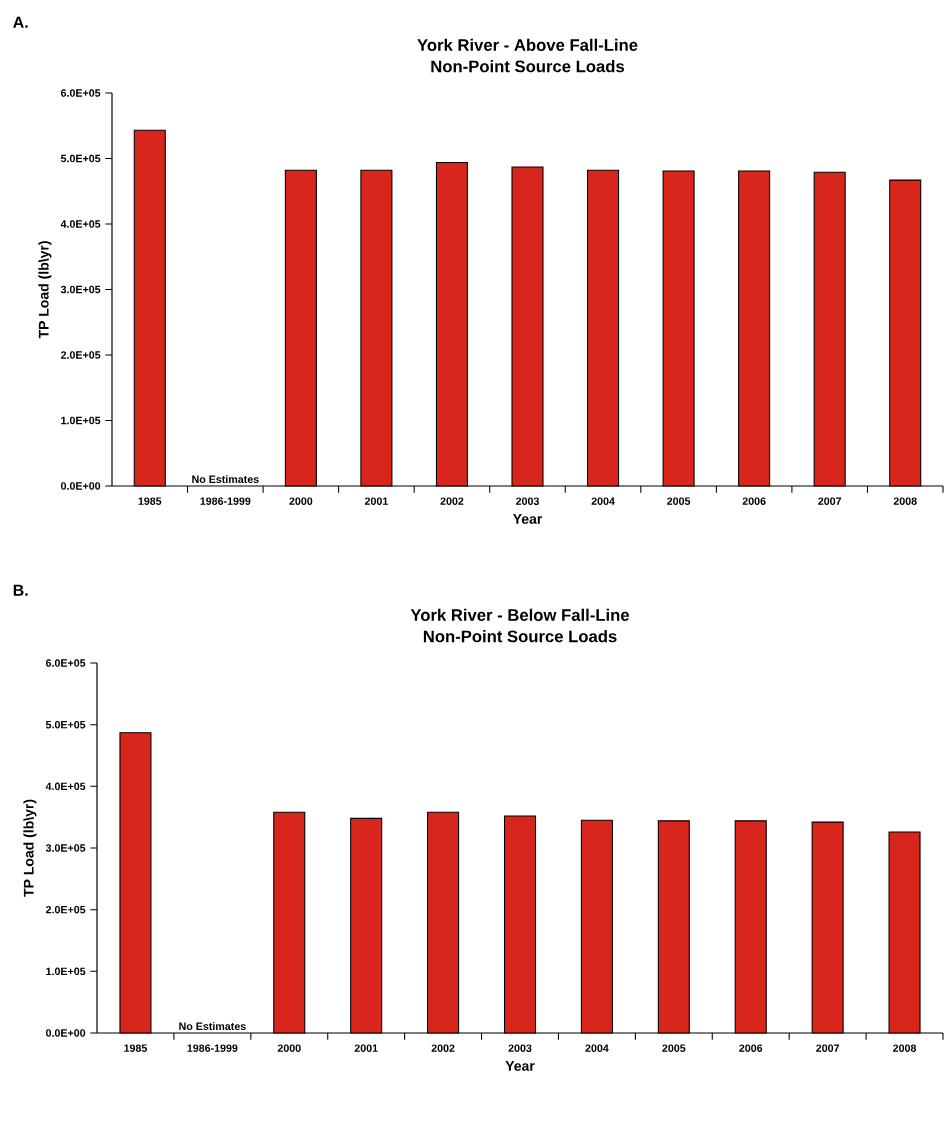  I want to click on text: A., so click(20, 22).